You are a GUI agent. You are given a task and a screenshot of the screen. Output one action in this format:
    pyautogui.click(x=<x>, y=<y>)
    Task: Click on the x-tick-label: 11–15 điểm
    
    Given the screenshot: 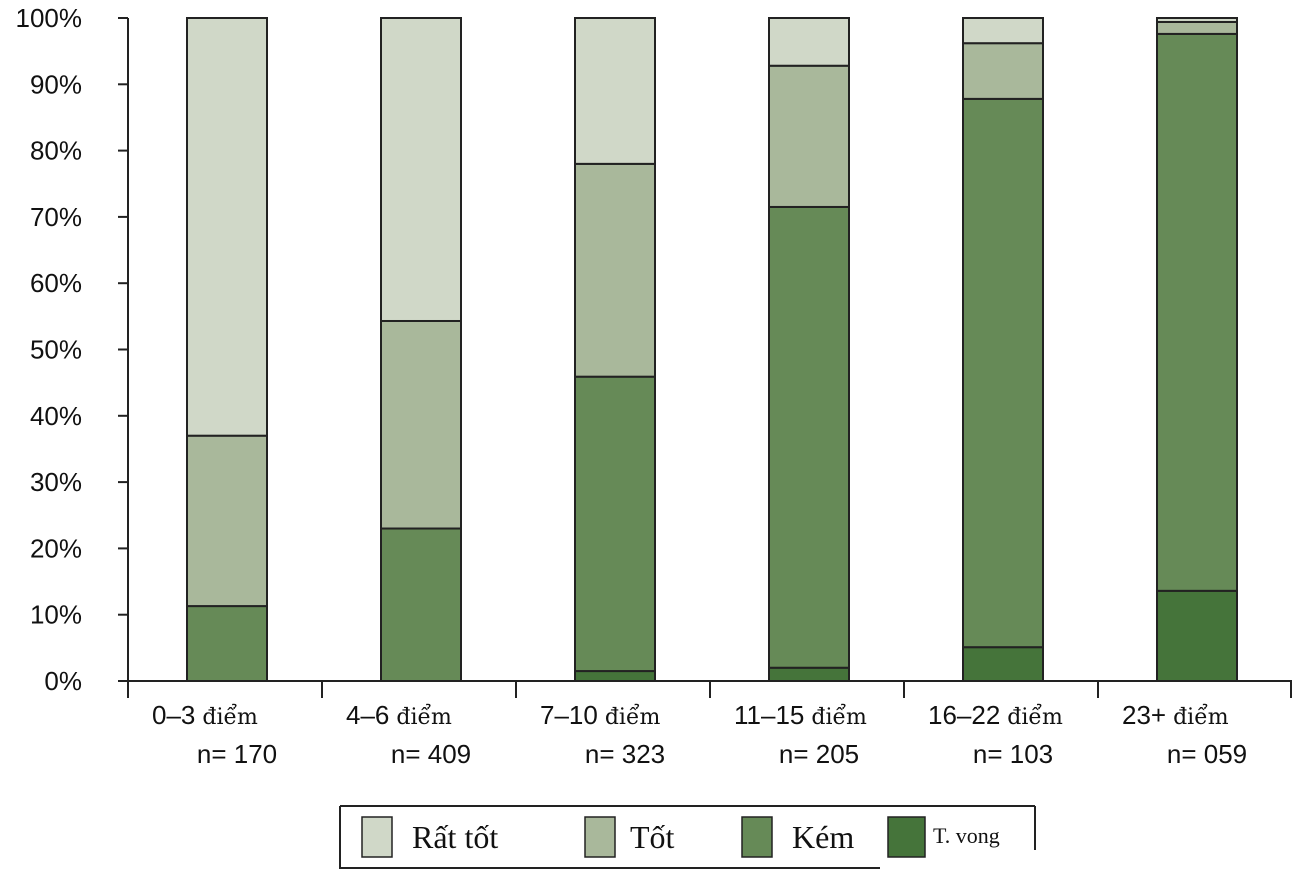 What is the action you would take?
    pyautogui.click(x=800, y=715)
    